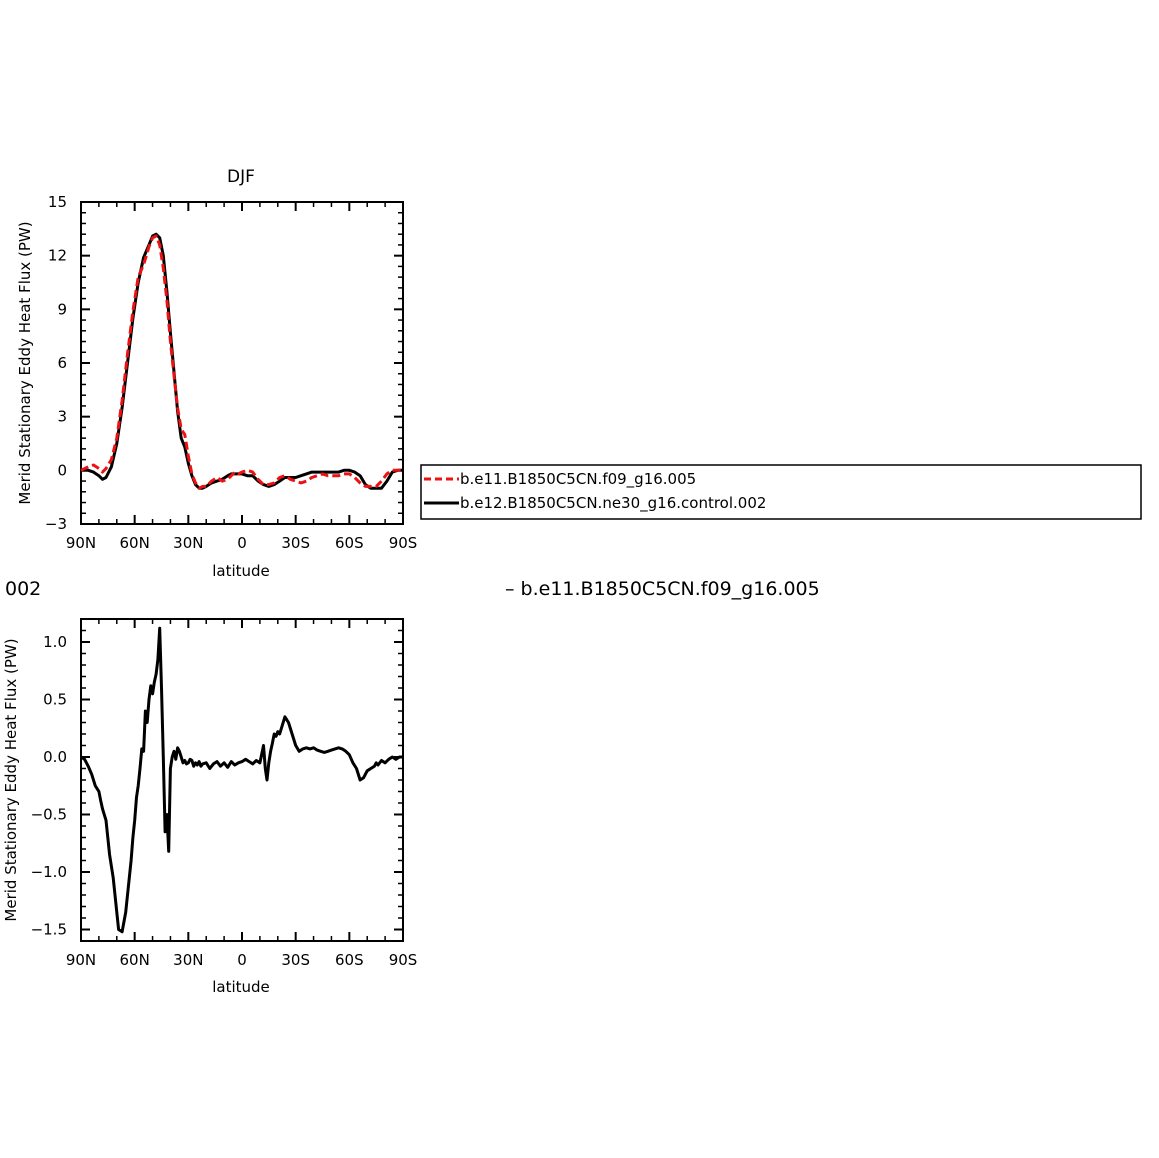  Describe the element at coordinates (56, 524) in the screenshot. I see `y-tick-label: −3` at that location.